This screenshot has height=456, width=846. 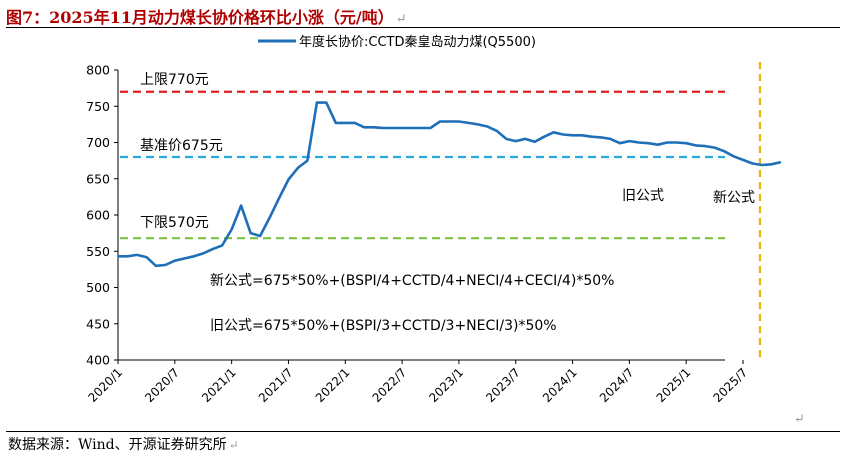 What do you see at coordinates (617, 385) in the screenshot?
I see `x-tick-label: 2024/7` at bounding box center [617, 385].